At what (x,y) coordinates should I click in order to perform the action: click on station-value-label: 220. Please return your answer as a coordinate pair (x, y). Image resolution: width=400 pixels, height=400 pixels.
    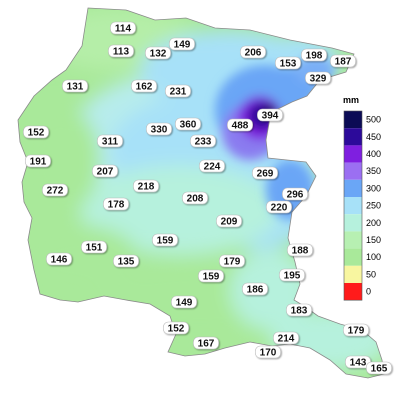
    Looking at the image, I should click on (279, 207).